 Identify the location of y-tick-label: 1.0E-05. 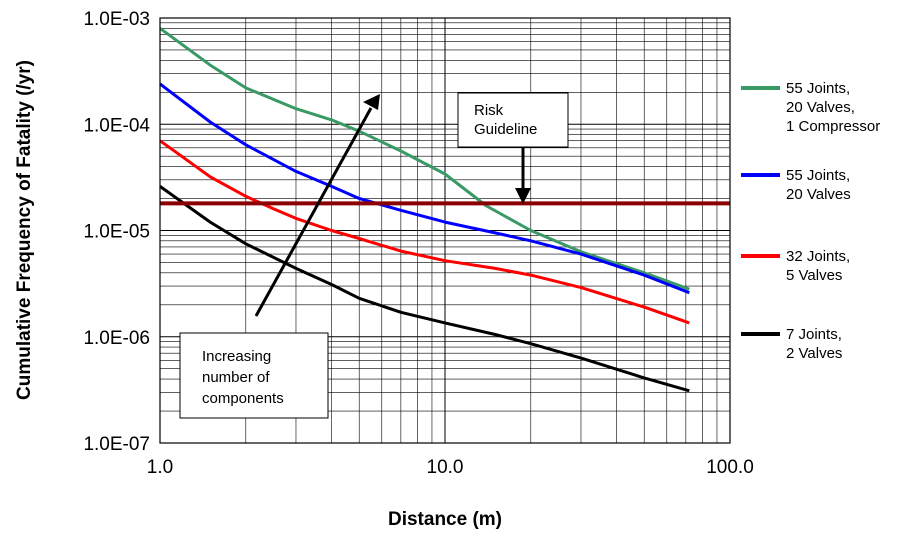
(116, 232).